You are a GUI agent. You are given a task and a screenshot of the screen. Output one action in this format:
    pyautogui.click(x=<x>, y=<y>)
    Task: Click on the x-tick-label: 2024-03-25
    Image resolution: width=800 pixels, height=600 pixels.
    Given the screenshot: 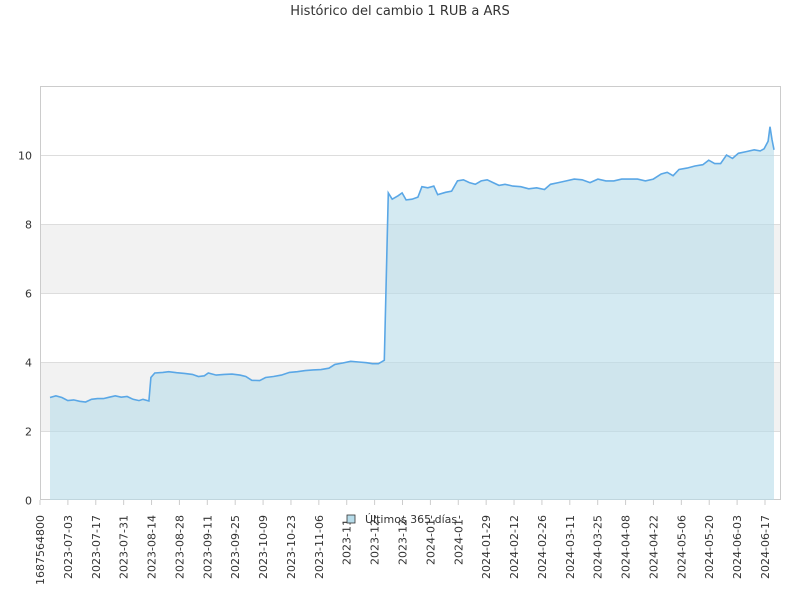 What is the action you would take?
    pyautogui.click(x=598, y=547)
    